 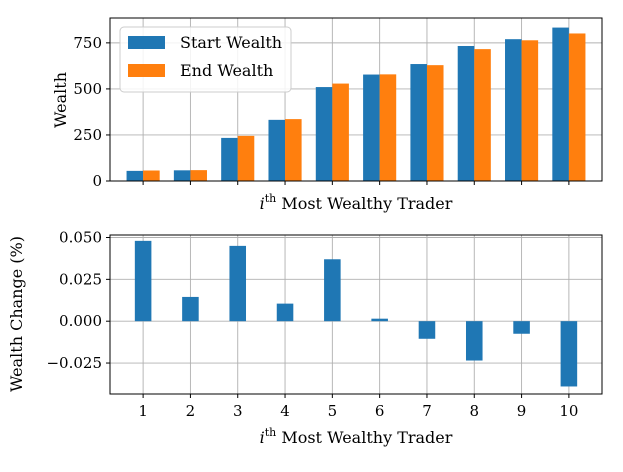 I want to click on x-tick-label: 4, so click(x=285, y=411).